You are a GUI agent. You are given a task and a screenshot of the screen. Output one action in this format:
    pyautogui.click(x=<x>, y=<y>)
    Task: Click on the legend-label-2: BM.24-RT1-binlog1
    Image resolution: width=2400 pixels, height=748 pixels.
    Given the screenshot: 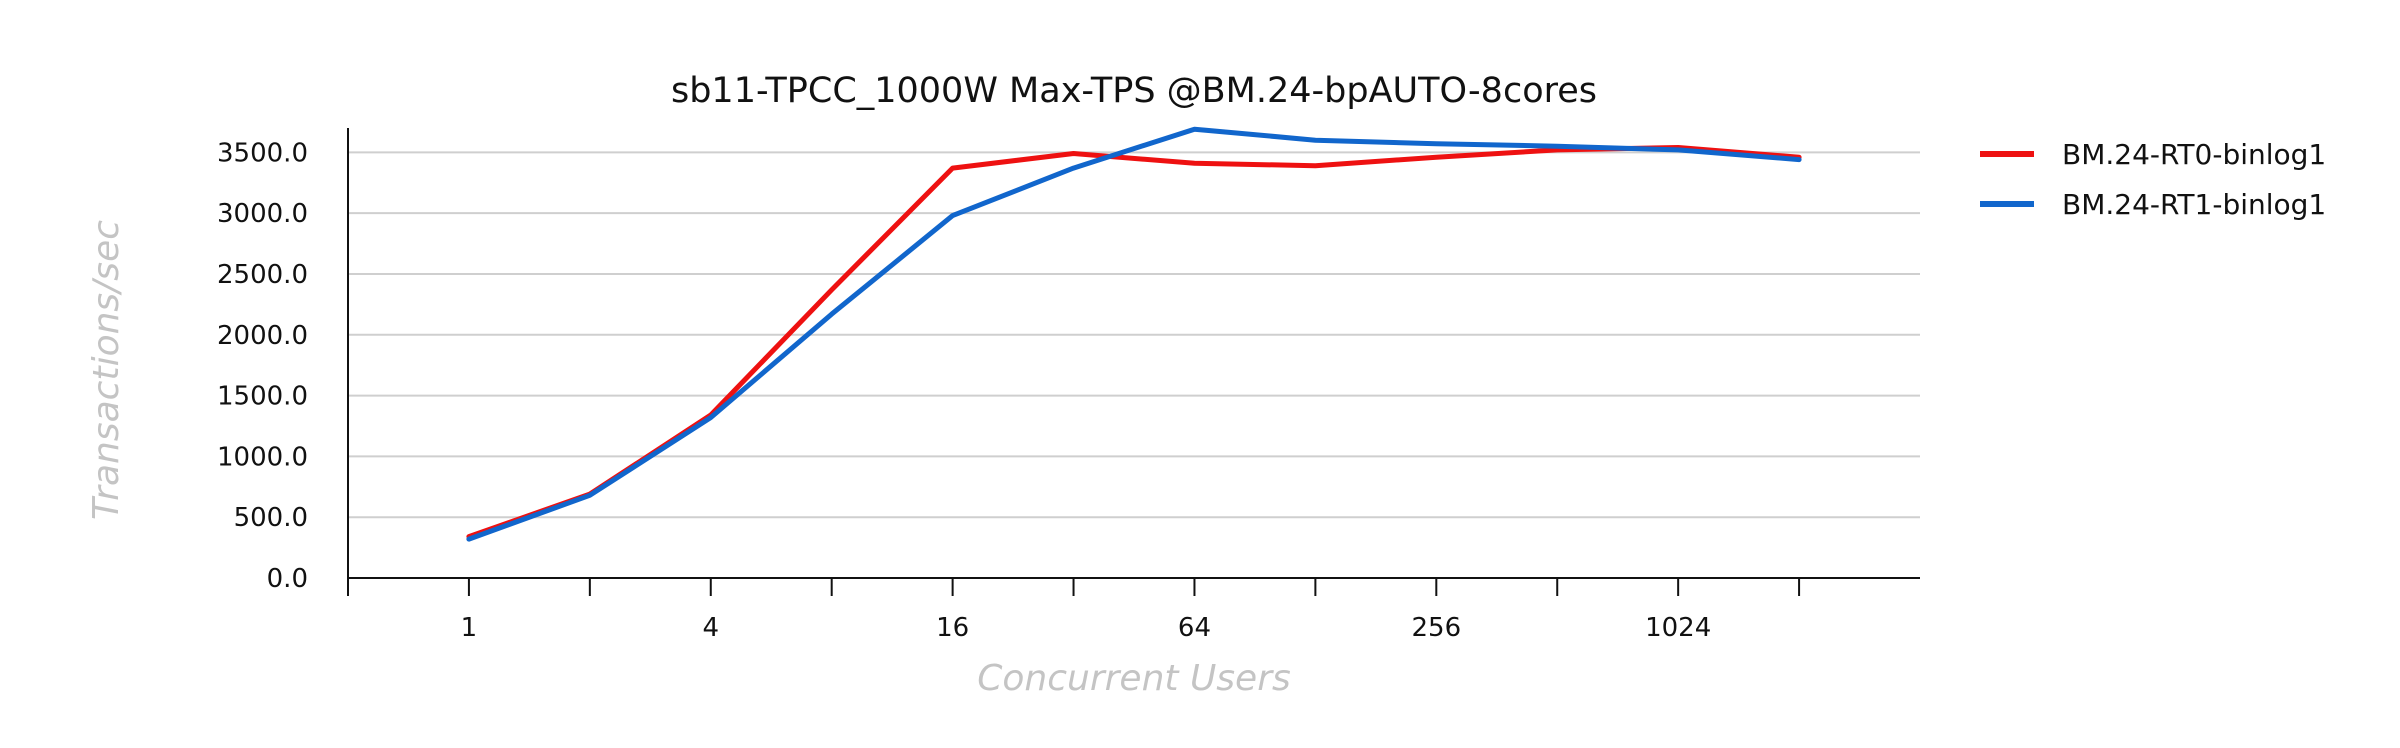 What is the action you would take?
    pyautogui.click(x=2194, y=204)
    